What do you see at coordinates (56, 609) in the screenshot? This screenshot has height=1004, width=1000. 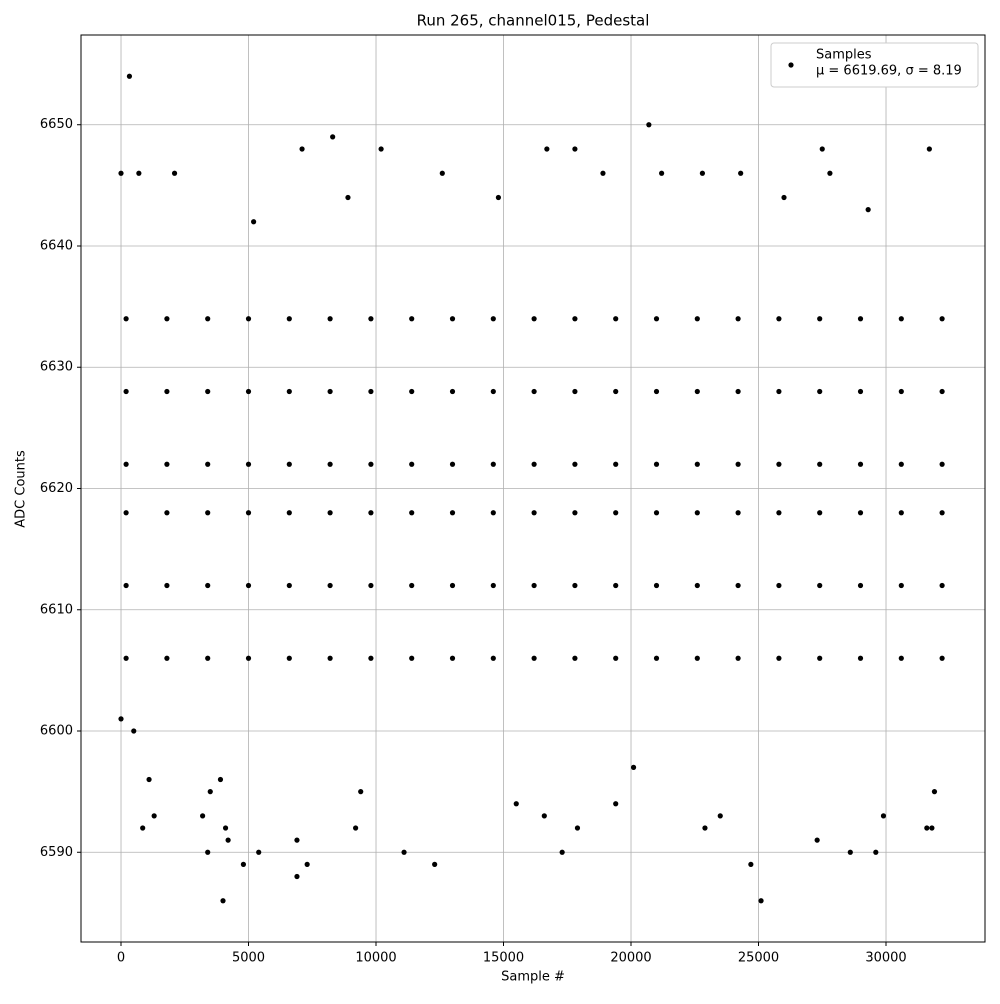 I see `y-tick-label: 6610` at bounding box center [56, 609].